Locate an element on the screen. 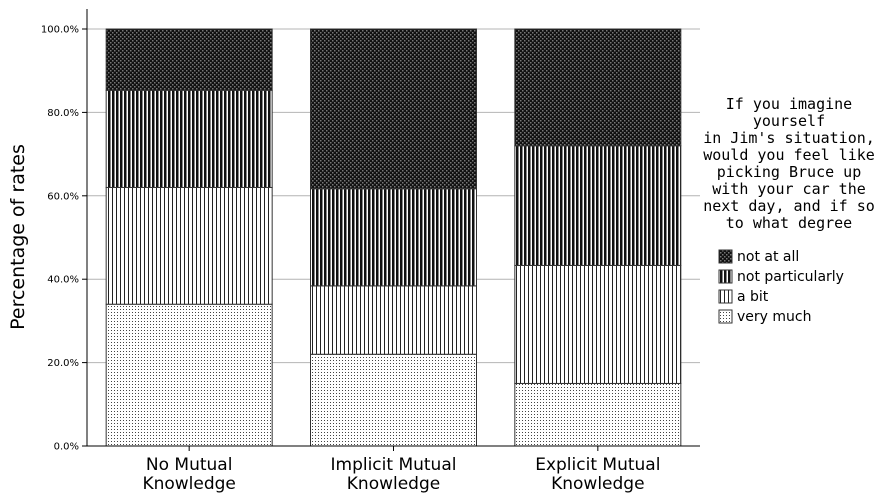 This screenshot has width=877, height=497. legend-title-line: to what degree is located at coordinates (789, 223).